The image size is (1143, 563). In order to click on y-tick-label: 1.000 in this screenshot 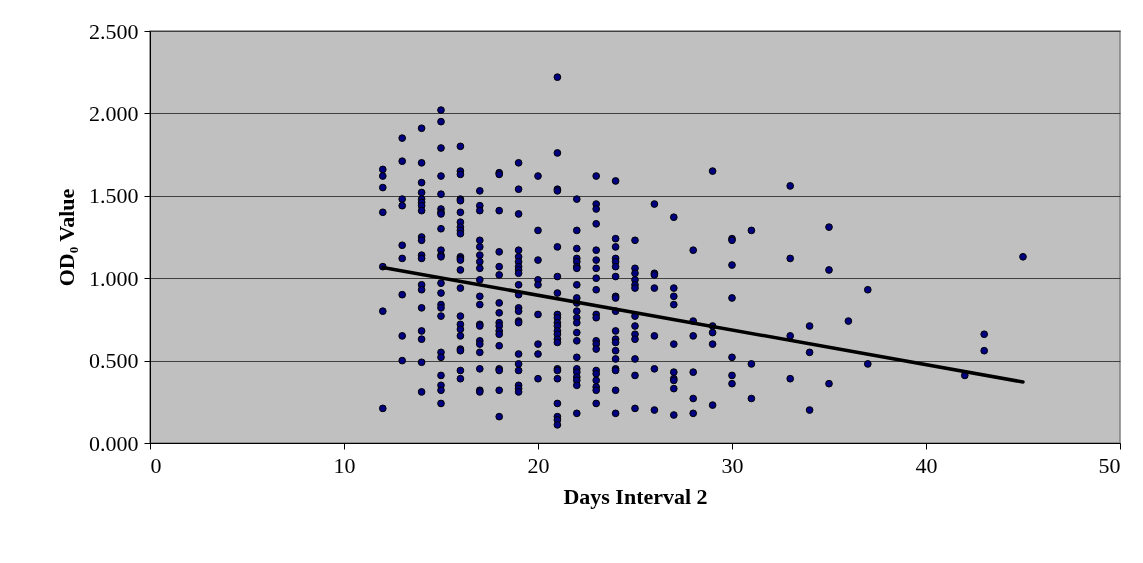, I will do `click(114, 278)`.